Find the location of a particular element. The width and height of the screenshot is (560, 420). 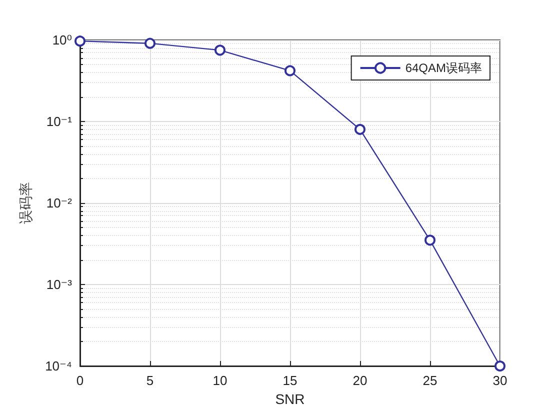

y-tick-label: 10⁻³ is located at coordinates (59, 284).